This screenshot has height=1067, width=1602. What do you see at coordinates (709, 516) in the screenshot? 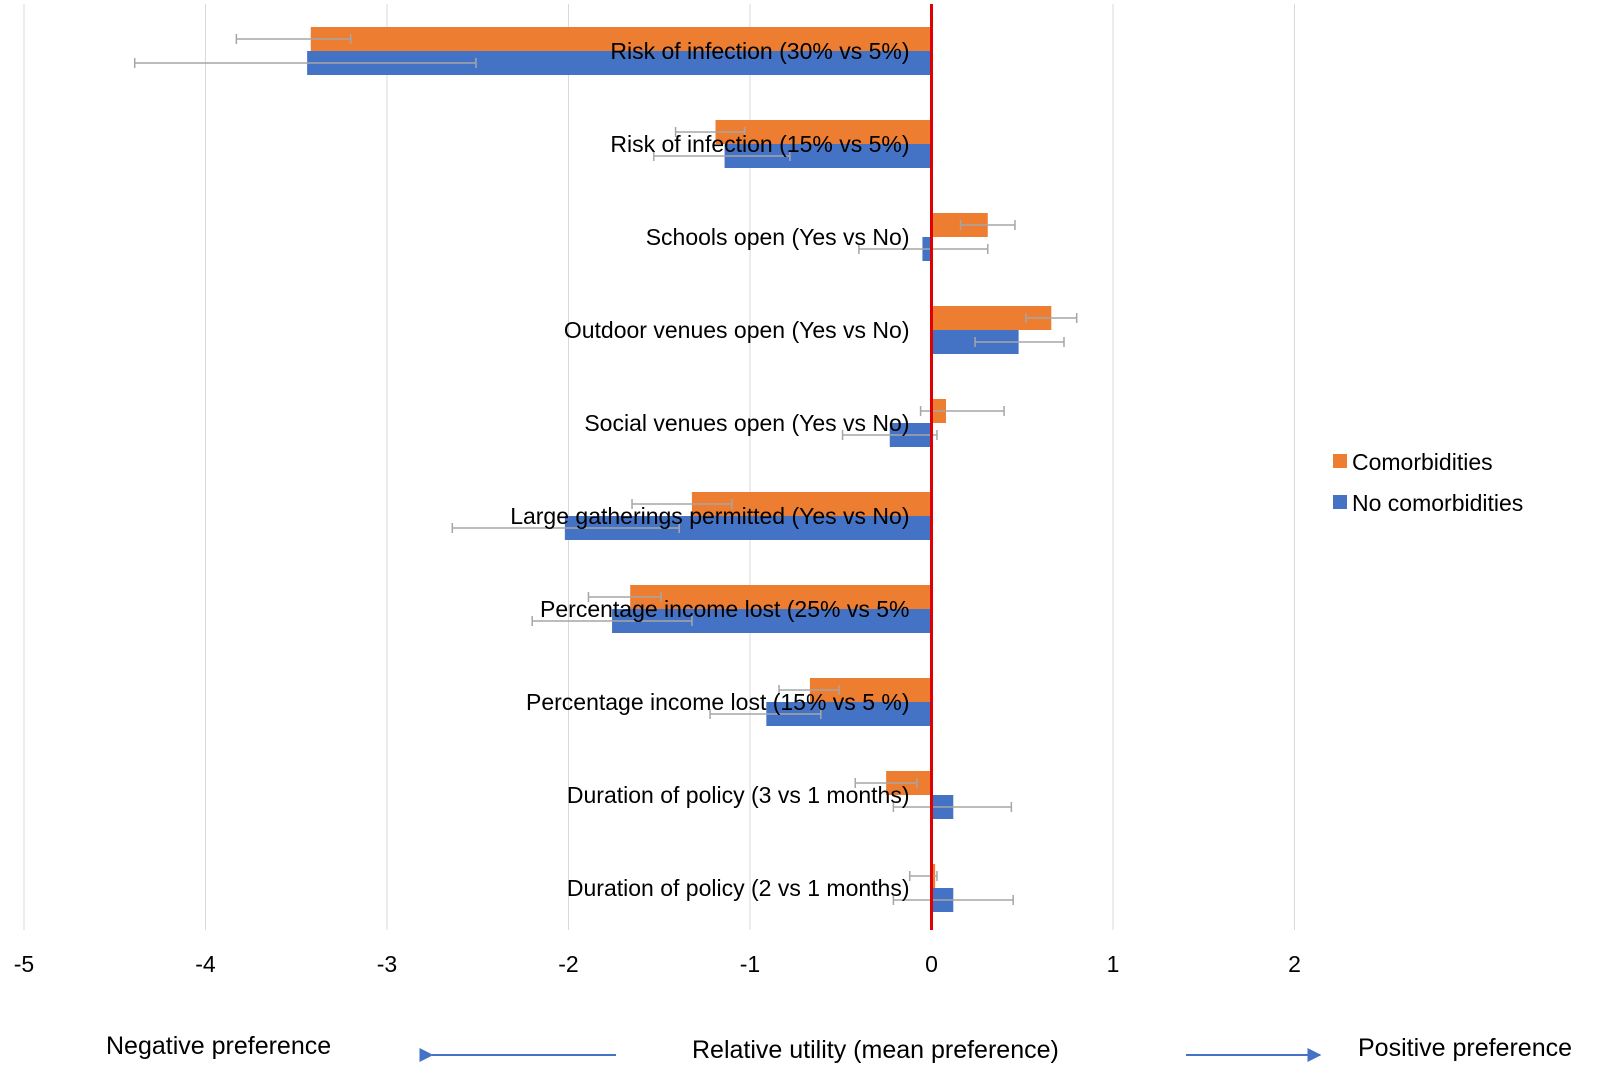
I see `category-label: Large gatherings permitted (Yes vs No)` at bounding box center [709, 516].